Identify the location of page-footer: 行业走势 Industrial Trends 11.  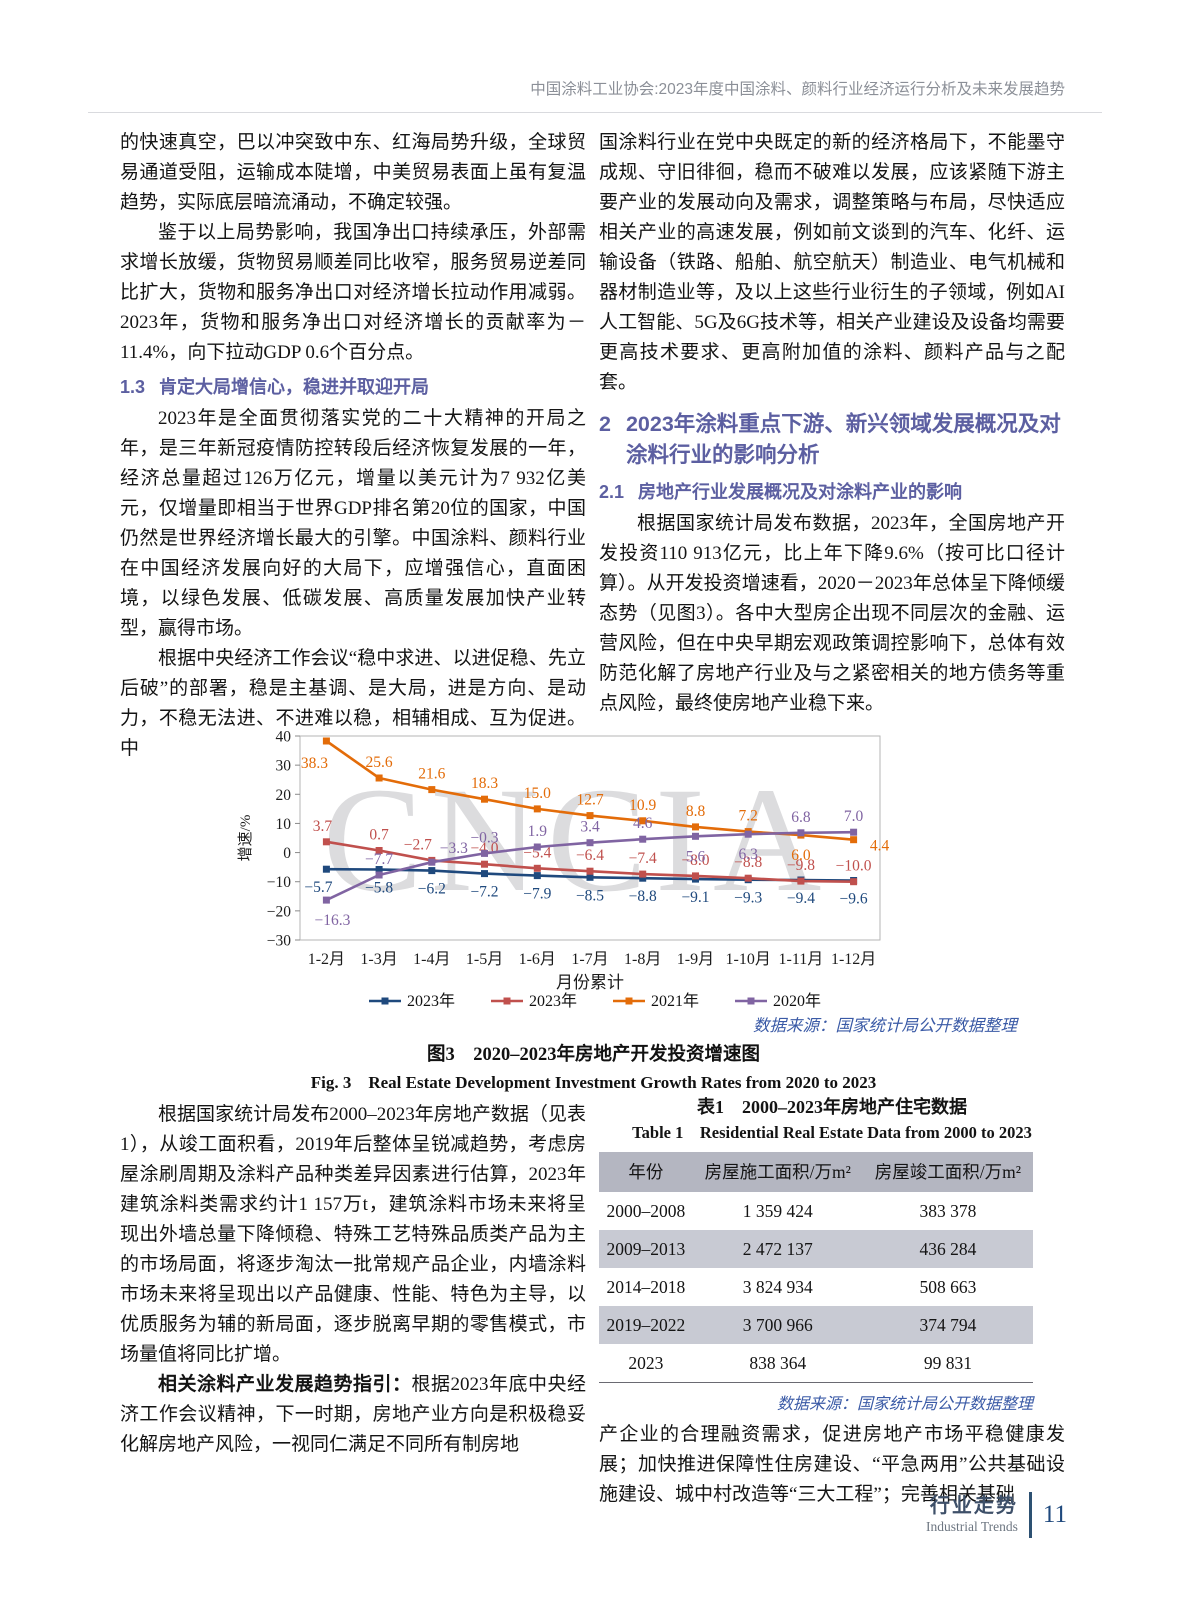
(996, 1515).